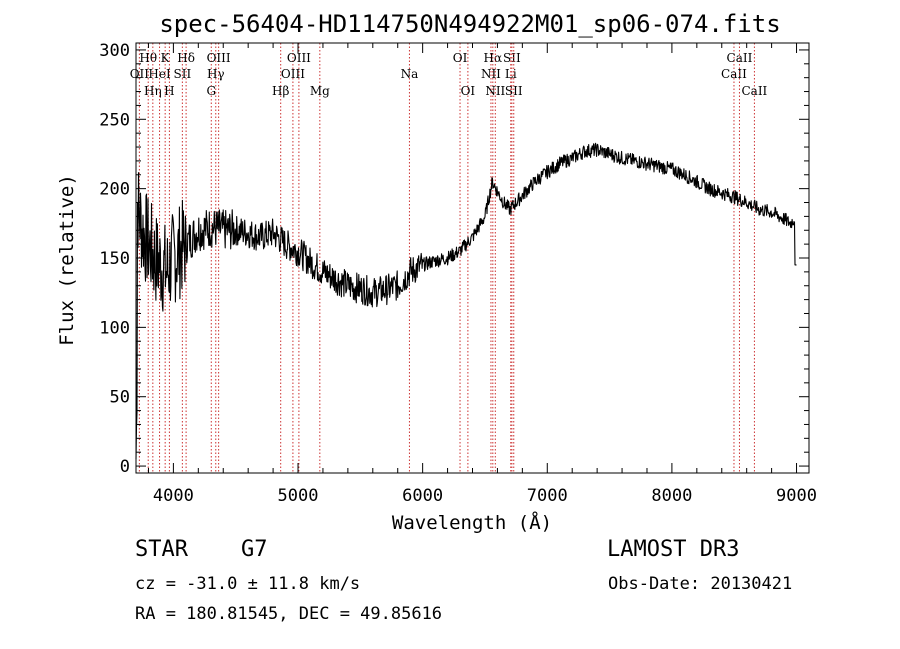  I want to click on line-label: OII, so click(140, 74).